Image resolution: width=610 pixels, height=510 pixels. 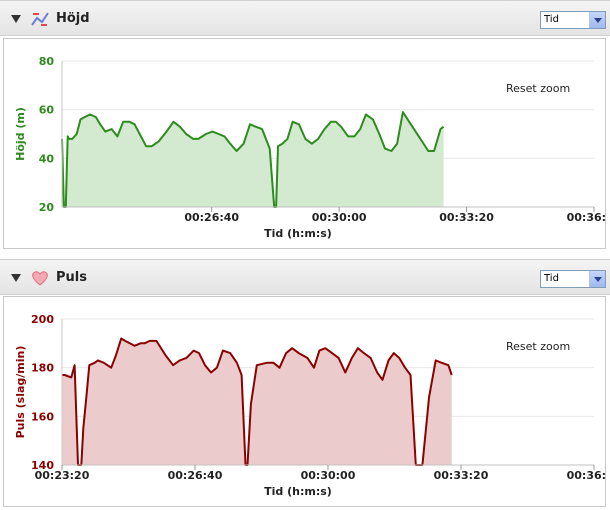 I want to click on y-tick-label: 180, so click(x=42, y=368).